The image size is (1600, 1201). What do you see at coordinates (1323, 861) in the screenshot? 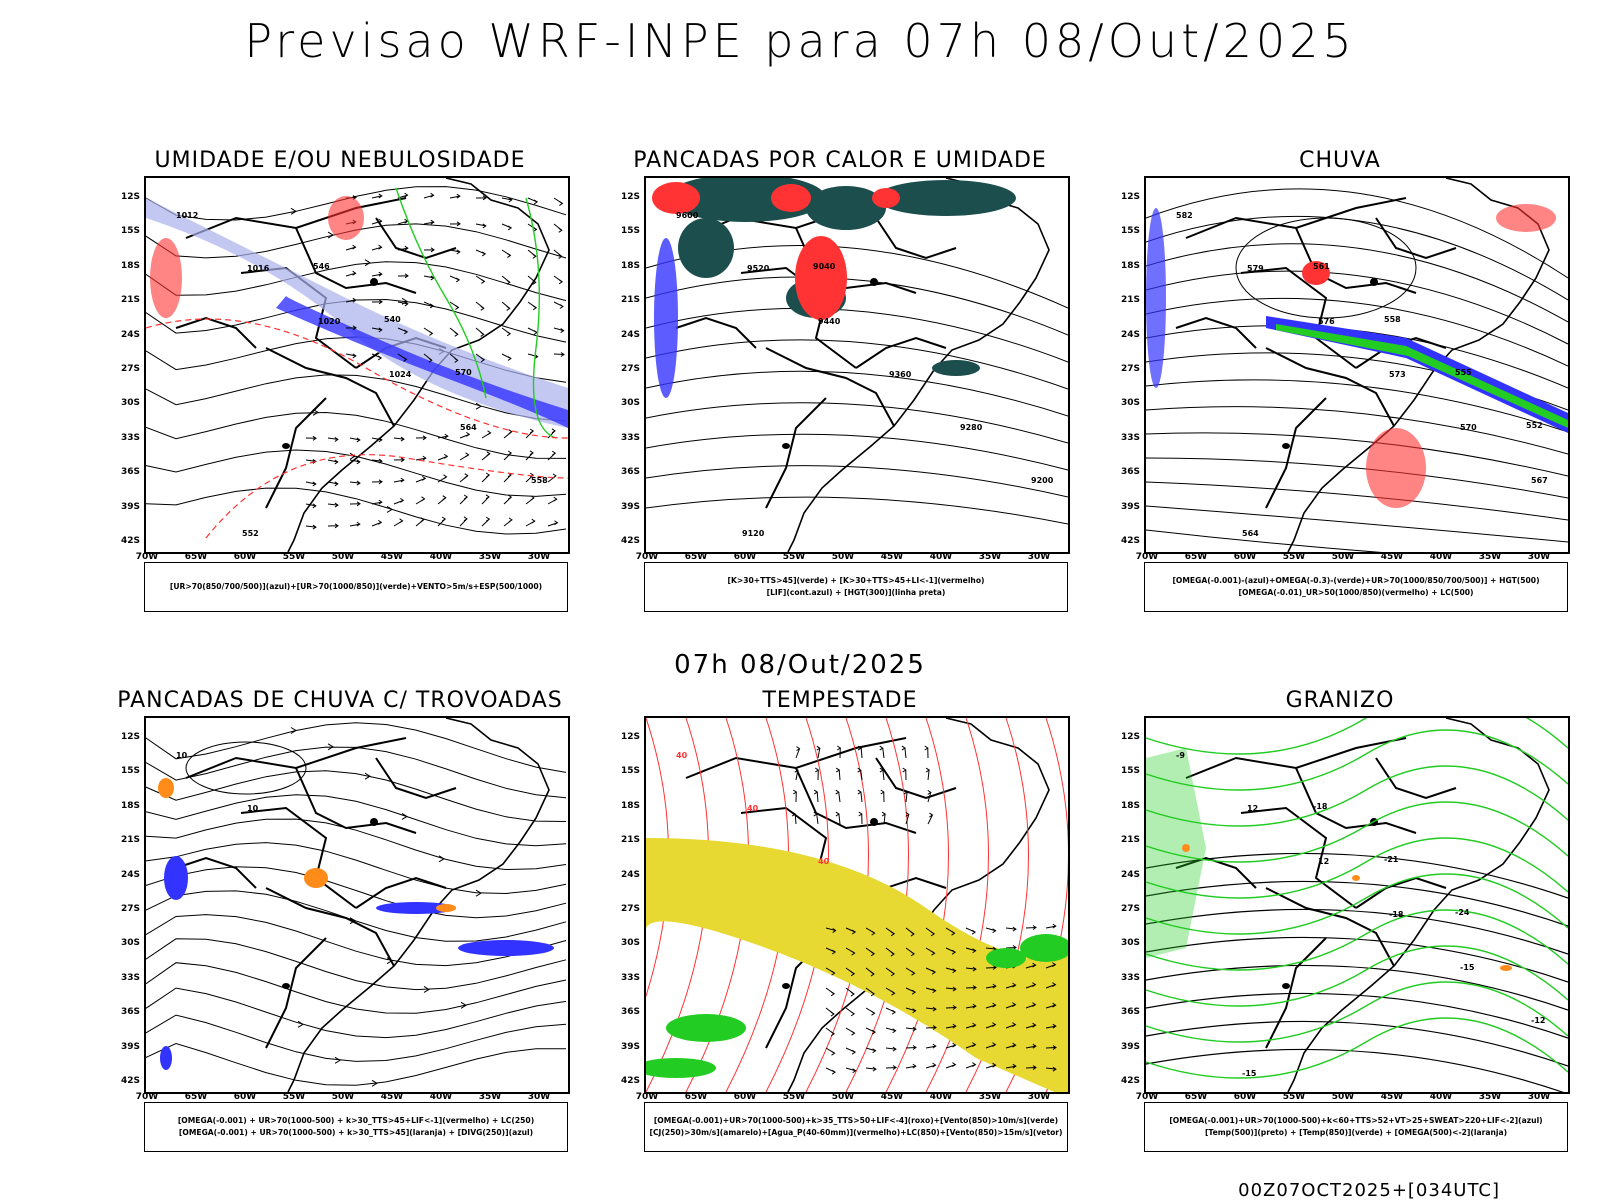
I see `contour-label: 12` at bounding box center [1323, 861].